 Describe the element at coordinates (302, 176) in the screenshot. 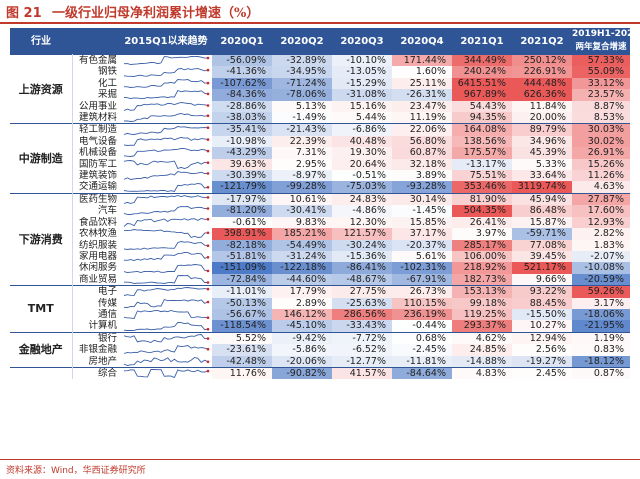

I see `value-cell: -8.97%` at that location.